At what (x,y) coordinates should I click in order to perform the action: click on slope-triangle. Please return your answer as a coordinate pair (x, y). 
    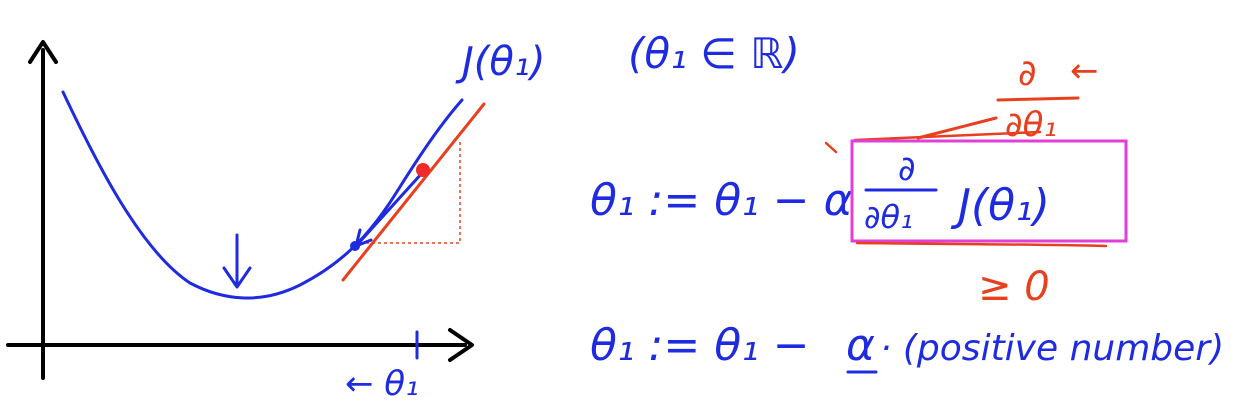
    Looking at the image, I should click on (410, 192).